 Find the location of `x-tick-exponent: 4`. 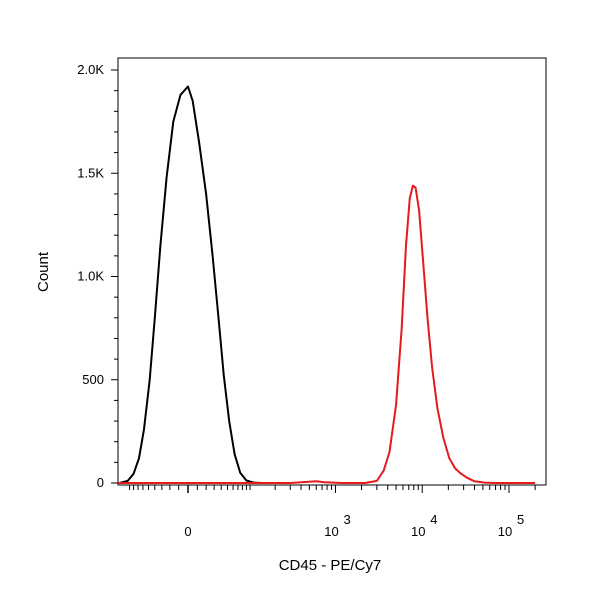

x-tick-exponent: 4 is located at coordinates (433, 519).